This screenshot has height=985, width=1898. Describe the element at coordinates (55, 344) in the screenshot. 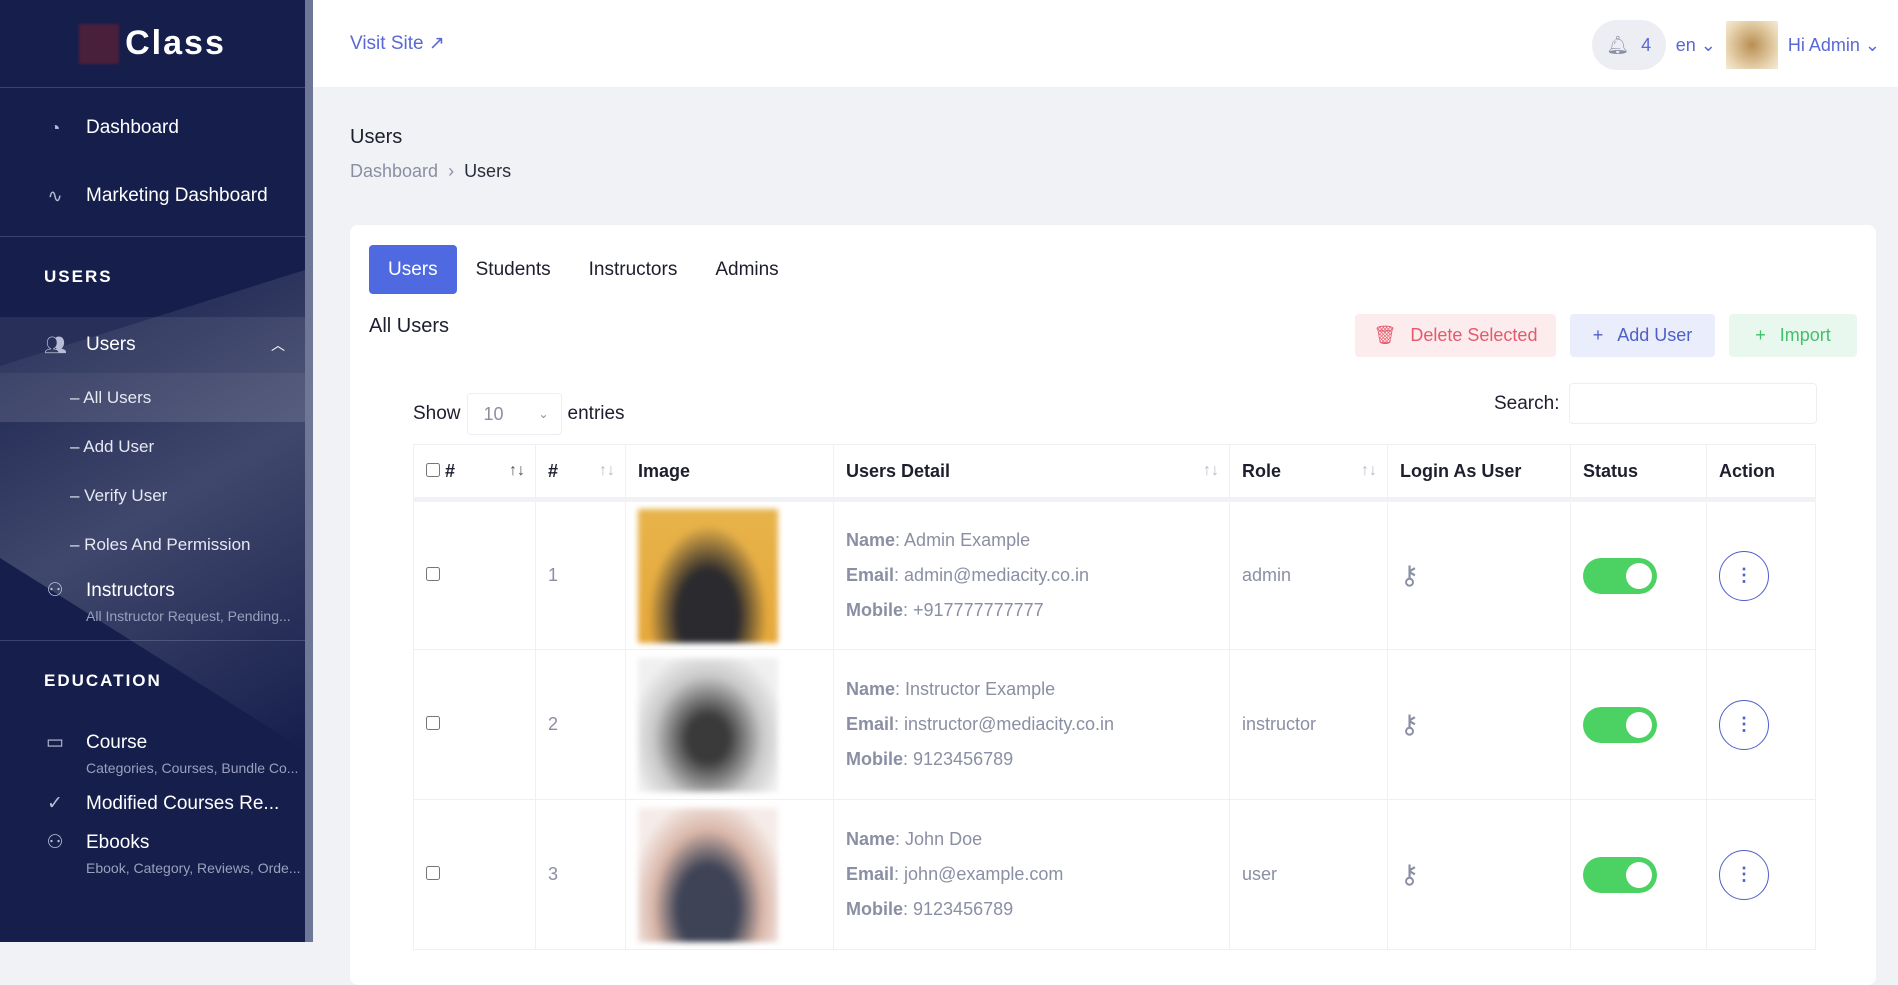

I see `users-icon: 👥︎` at that location.